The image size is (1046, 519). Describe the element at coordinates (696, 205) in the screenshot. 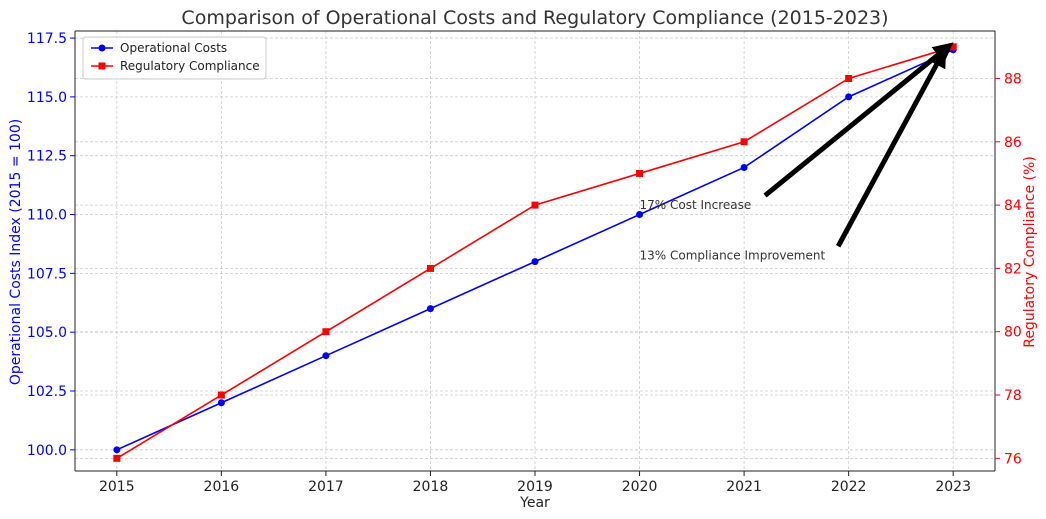

I see `annotation-text: 17% Cost Increase` at that location.